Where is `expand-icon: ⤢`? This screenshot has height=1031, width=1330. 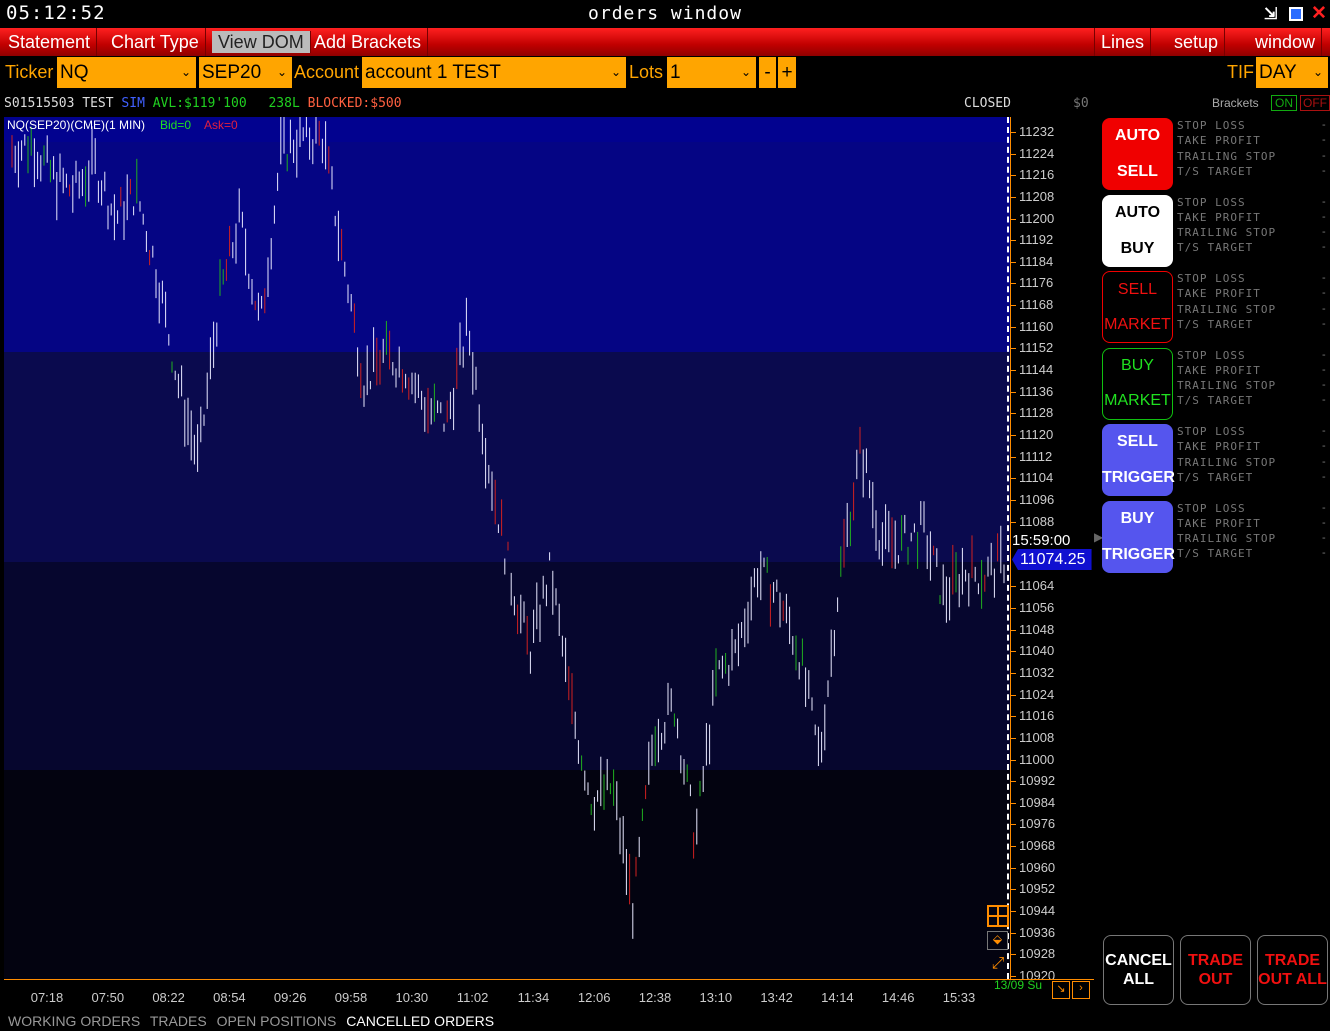 expand-icon: ⤢ is located at coordinates (998, 963).